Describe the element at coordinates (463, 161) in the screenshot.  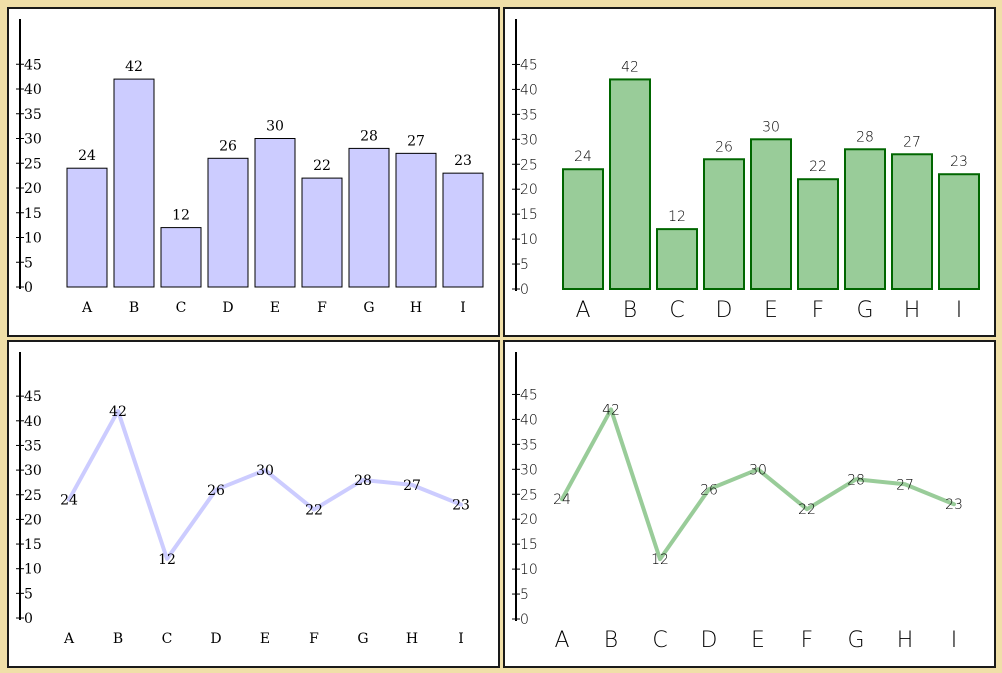
I see `bar-value-label: 23` at that location.